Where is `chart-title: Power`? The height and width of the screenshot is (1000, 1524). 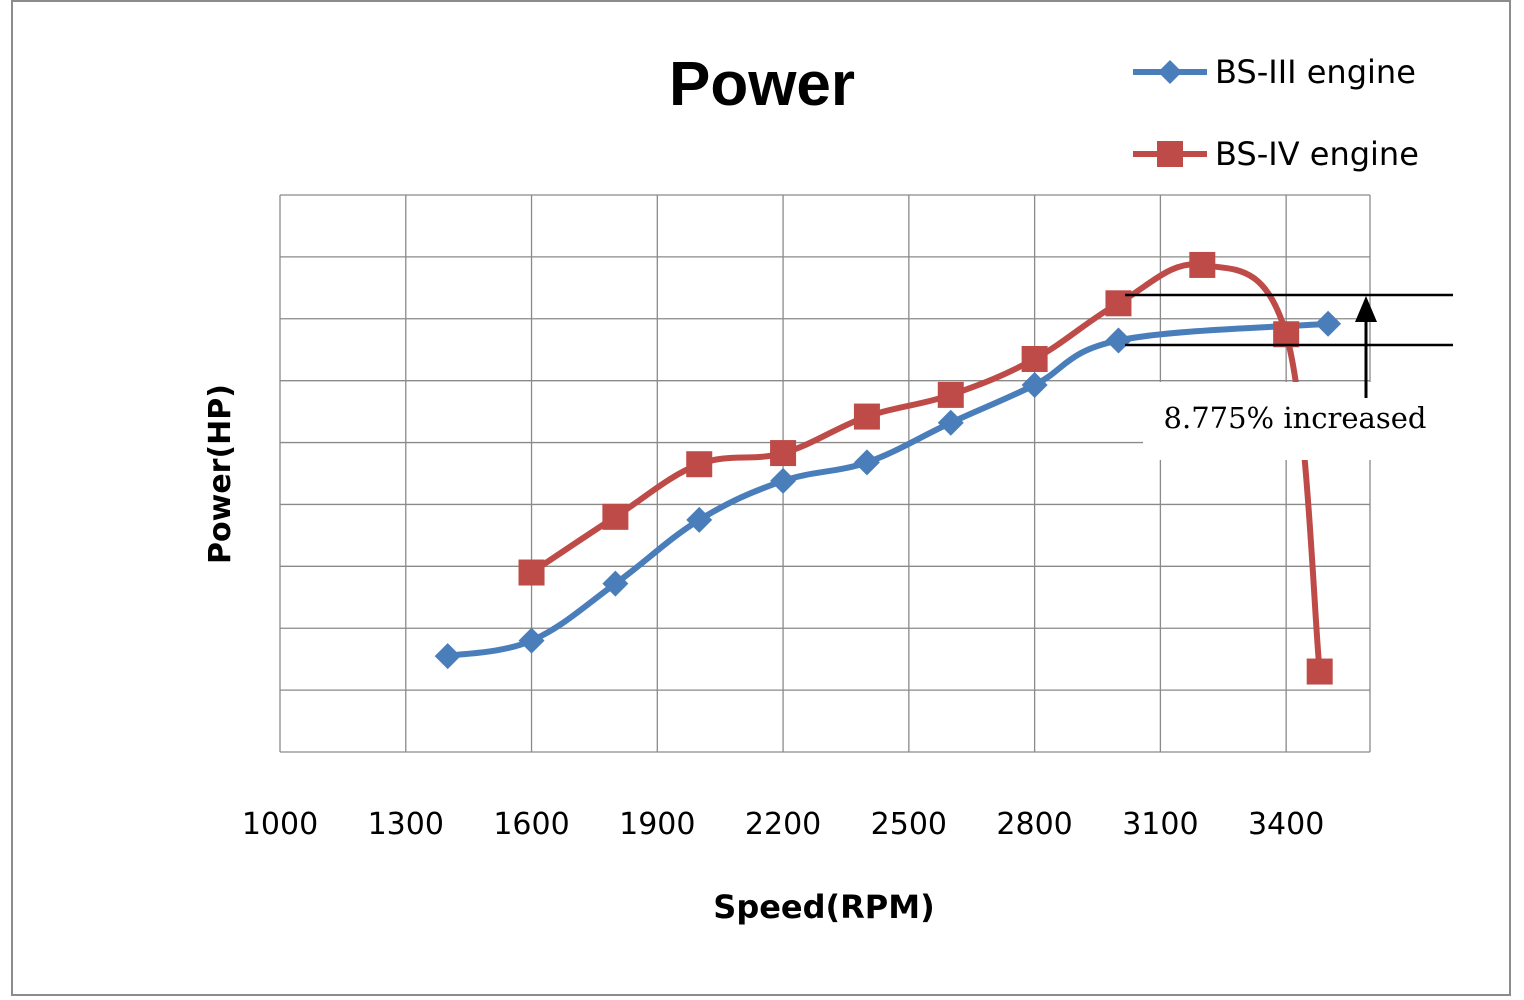
chart-title: Power is located at coordinates (762, 84).